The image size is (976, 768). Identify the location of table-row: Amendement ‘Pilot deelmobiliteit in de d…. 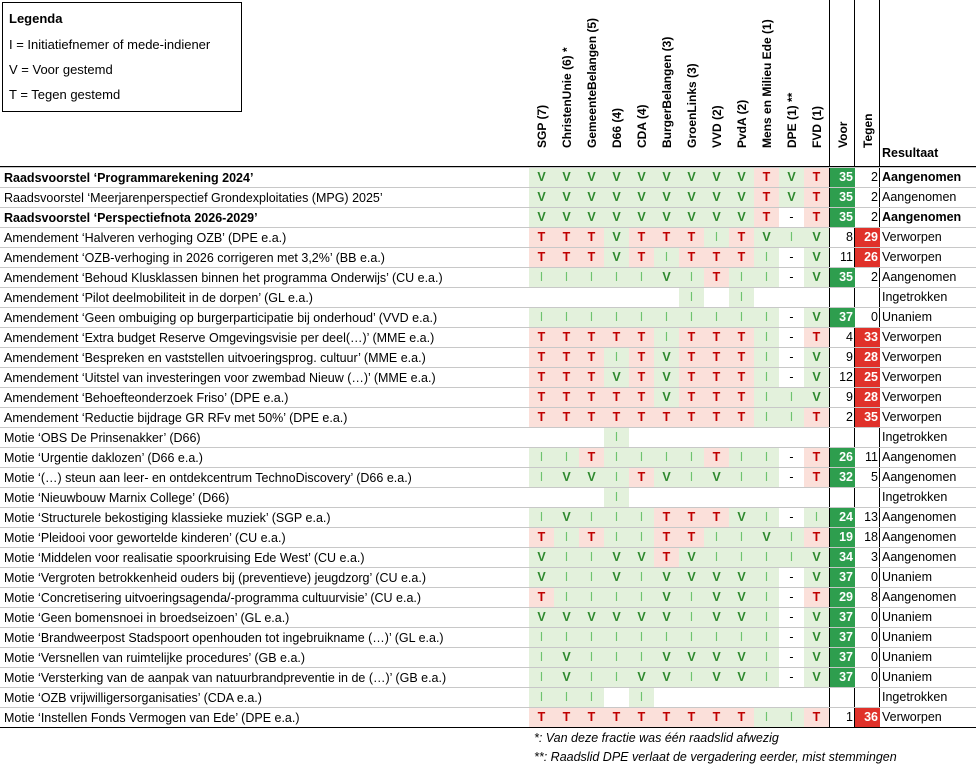
(488, 297).